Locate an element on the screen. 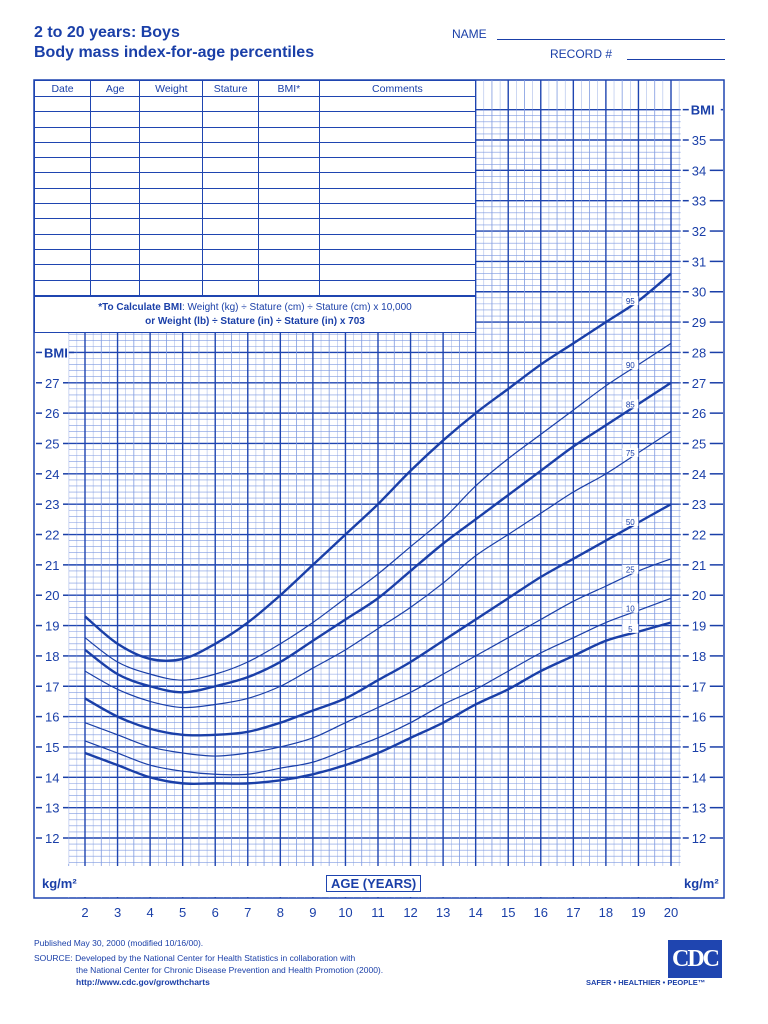 The image size is (768, 1024). curve-label-10: 10 is located at coordinates (630, 608).